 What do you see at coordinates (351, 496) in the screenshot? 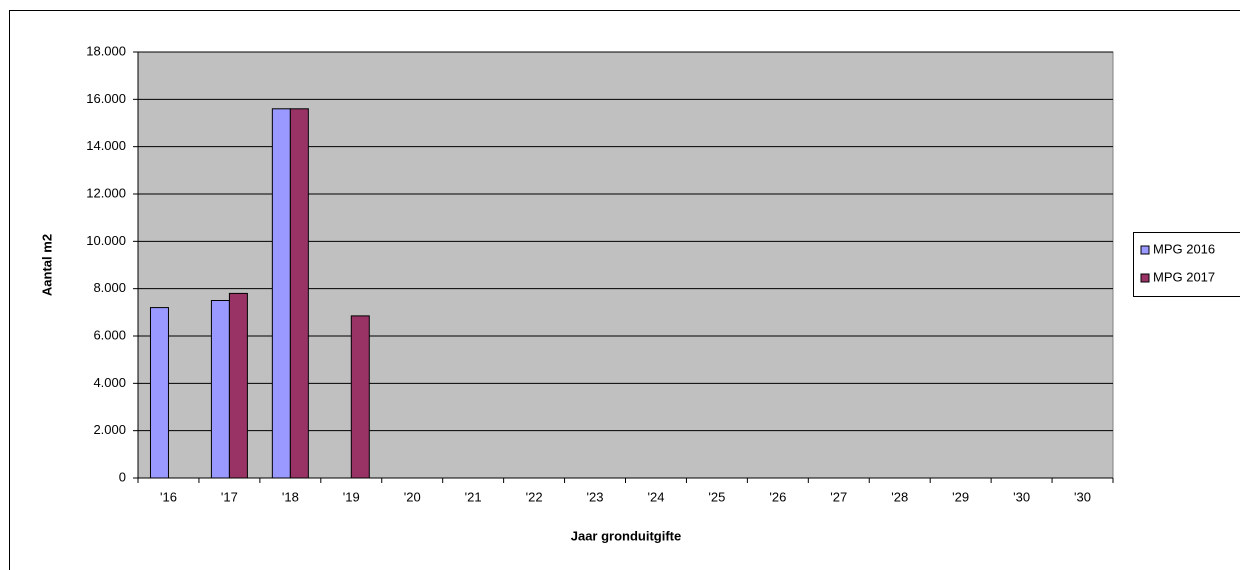
I see `x-tick-label: '19` at bounding box center [351, 496].